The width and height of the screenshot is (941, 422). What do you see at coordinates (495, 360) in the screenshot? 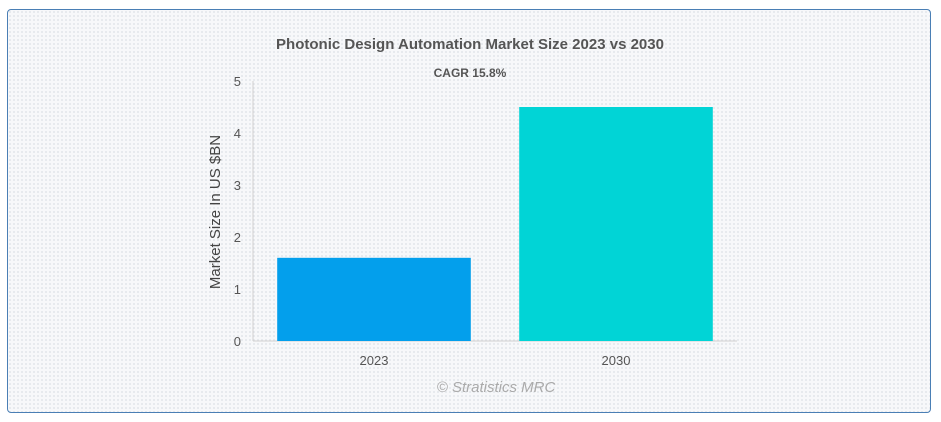
I see `x-axis-ticks: 2023 2030` at bounding box center [495, 360].